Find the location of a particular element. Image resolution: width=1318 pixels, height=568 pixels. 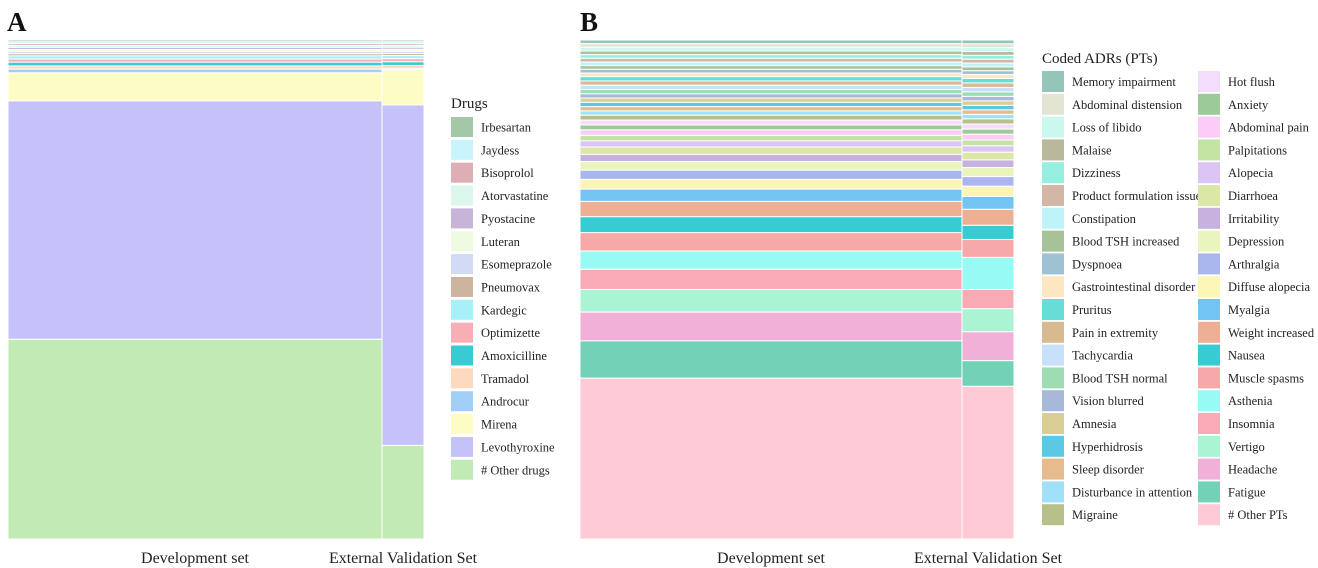

legend-swatch-product-formulation-issue is located at coordinates (1053, 195).